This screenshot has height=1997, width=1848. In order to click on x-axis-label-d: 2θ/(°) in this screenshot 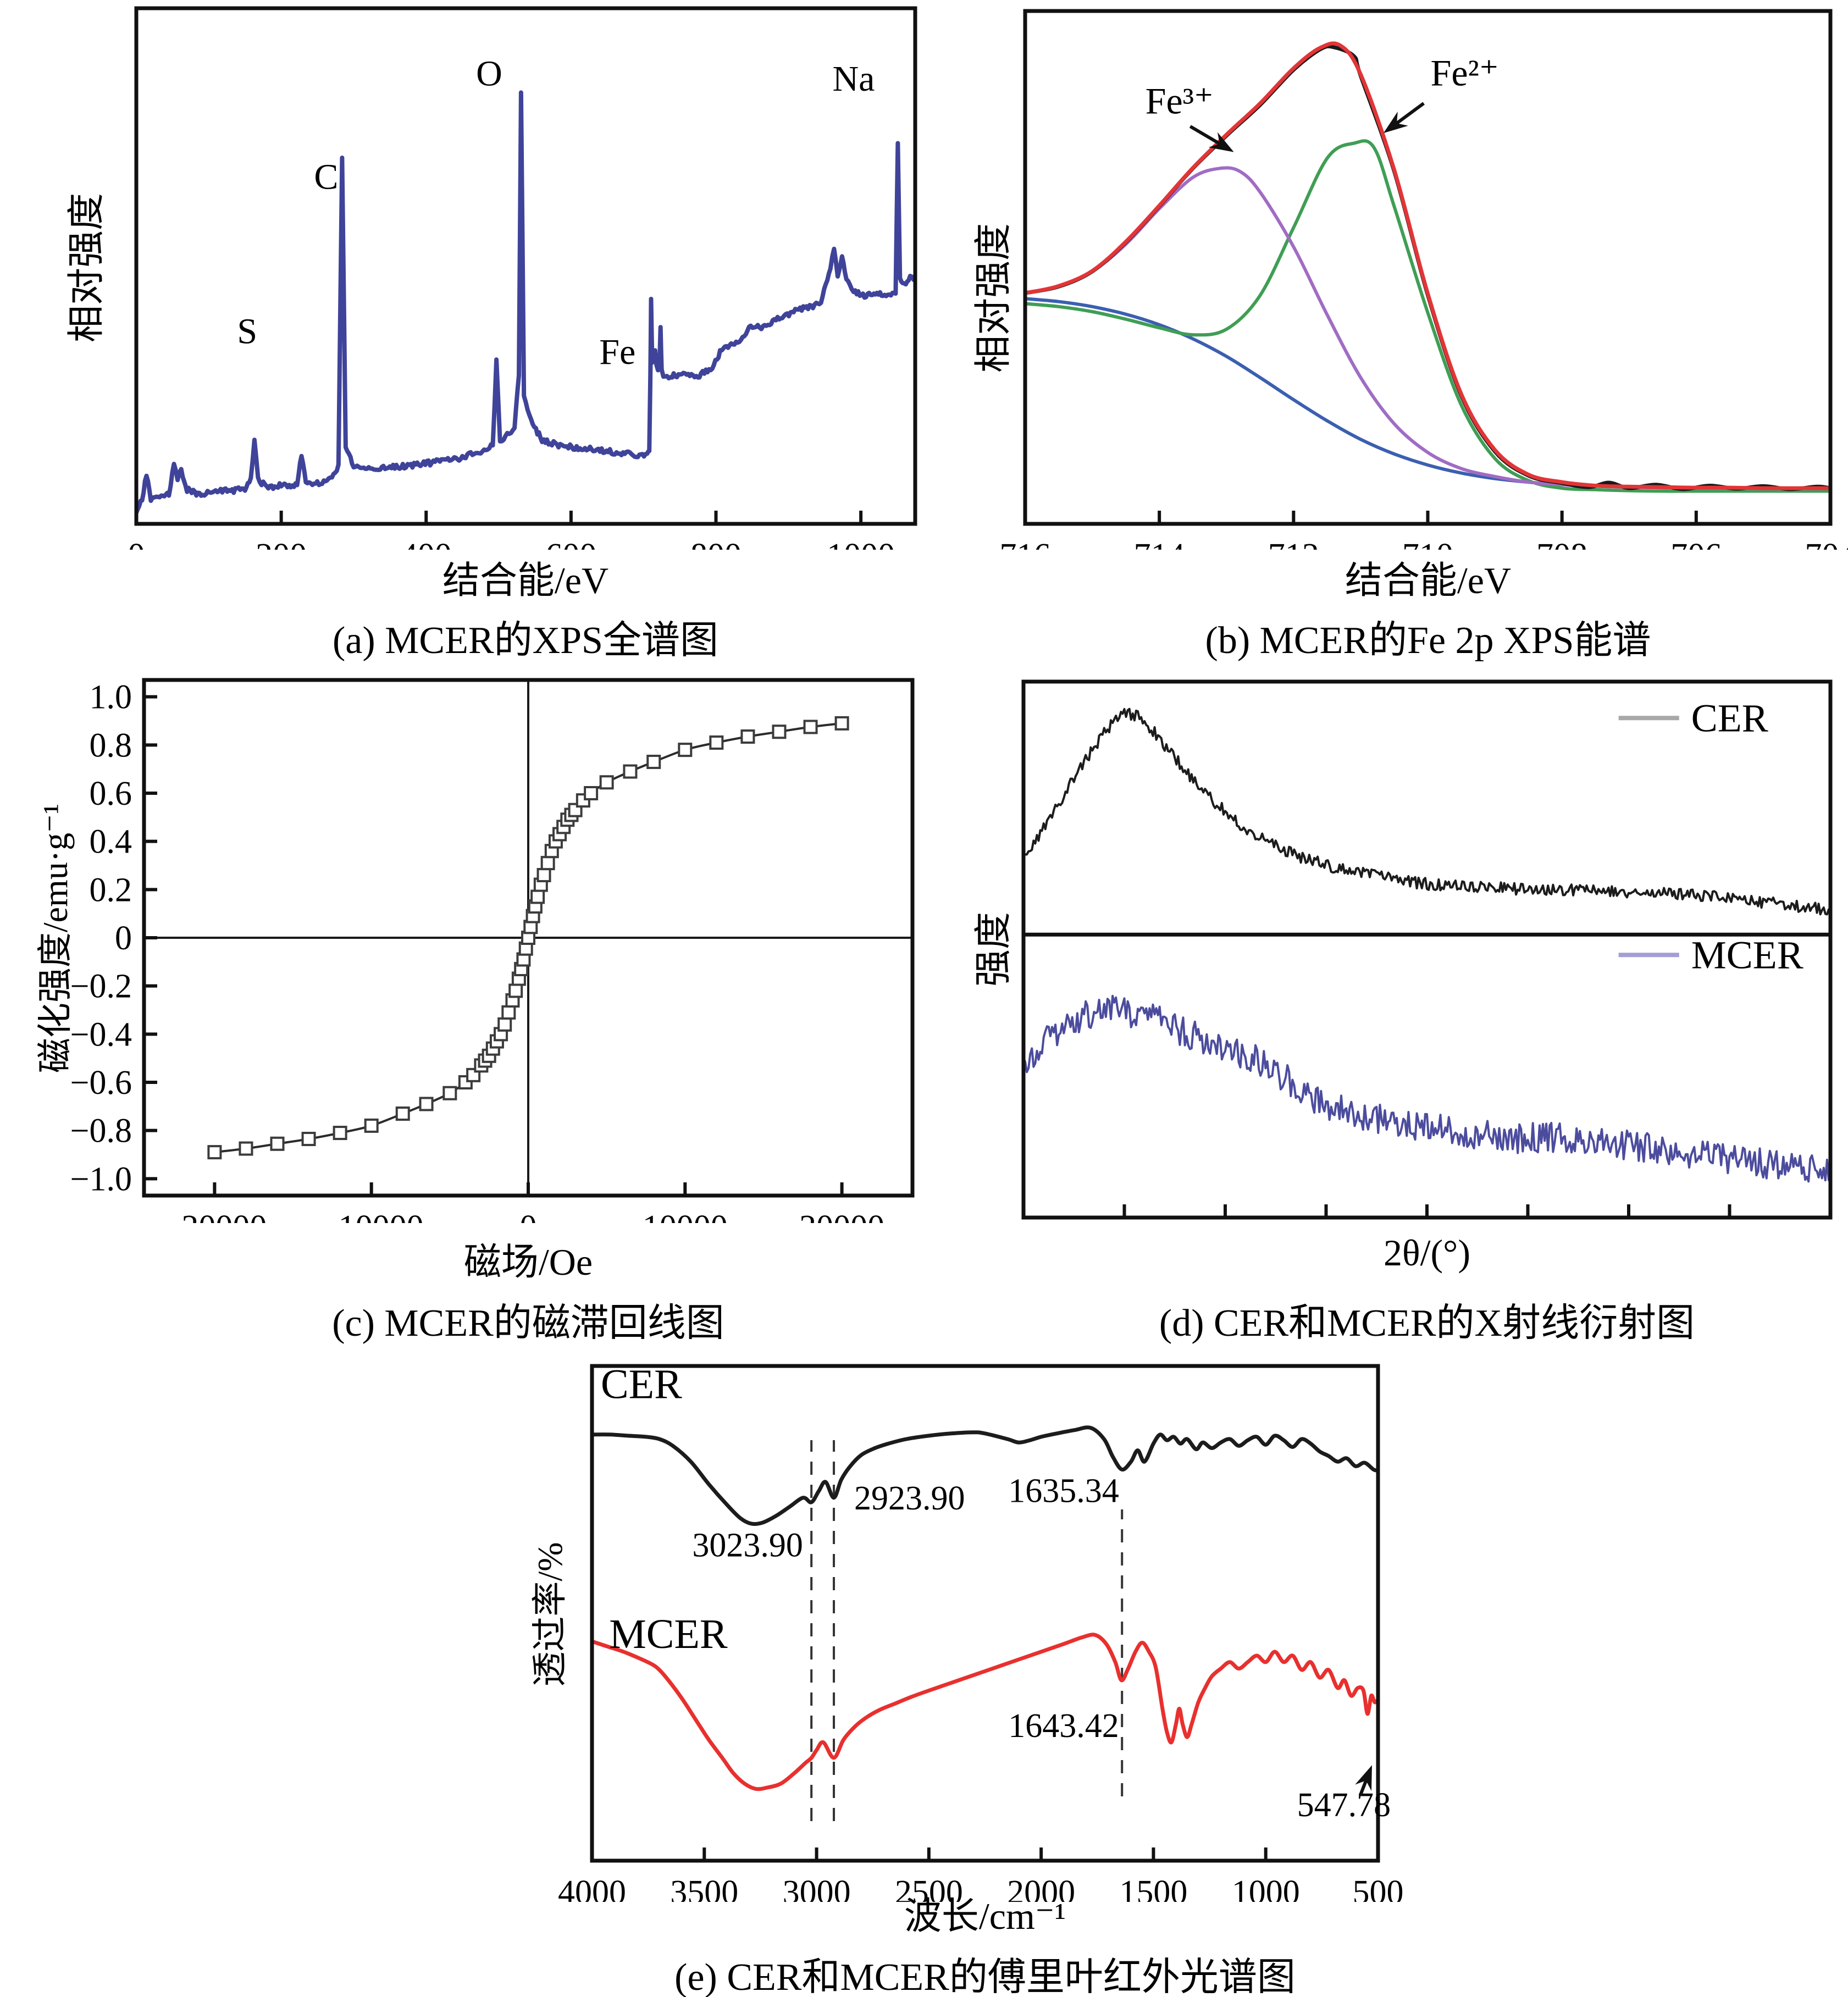, I will do `click(1427, 1253)`.